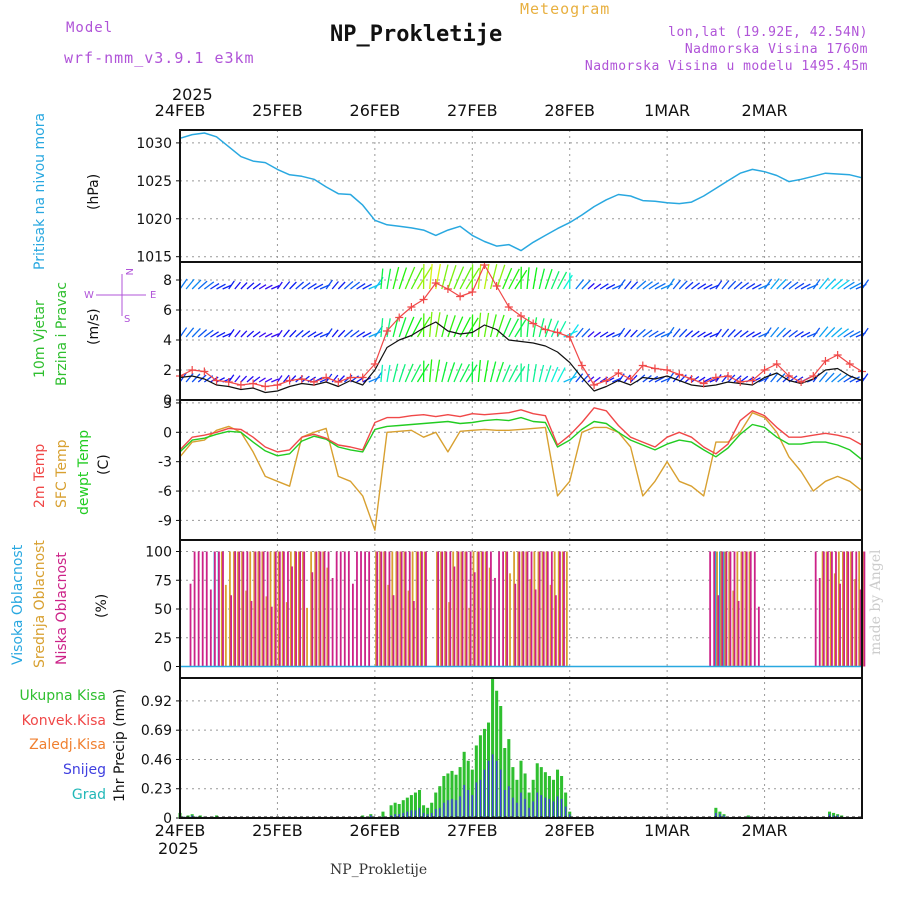 Image resolution: width=900 pixels, height=900 pixels. I want to click on top-tick-label: 24FEB, so click(180, 110).